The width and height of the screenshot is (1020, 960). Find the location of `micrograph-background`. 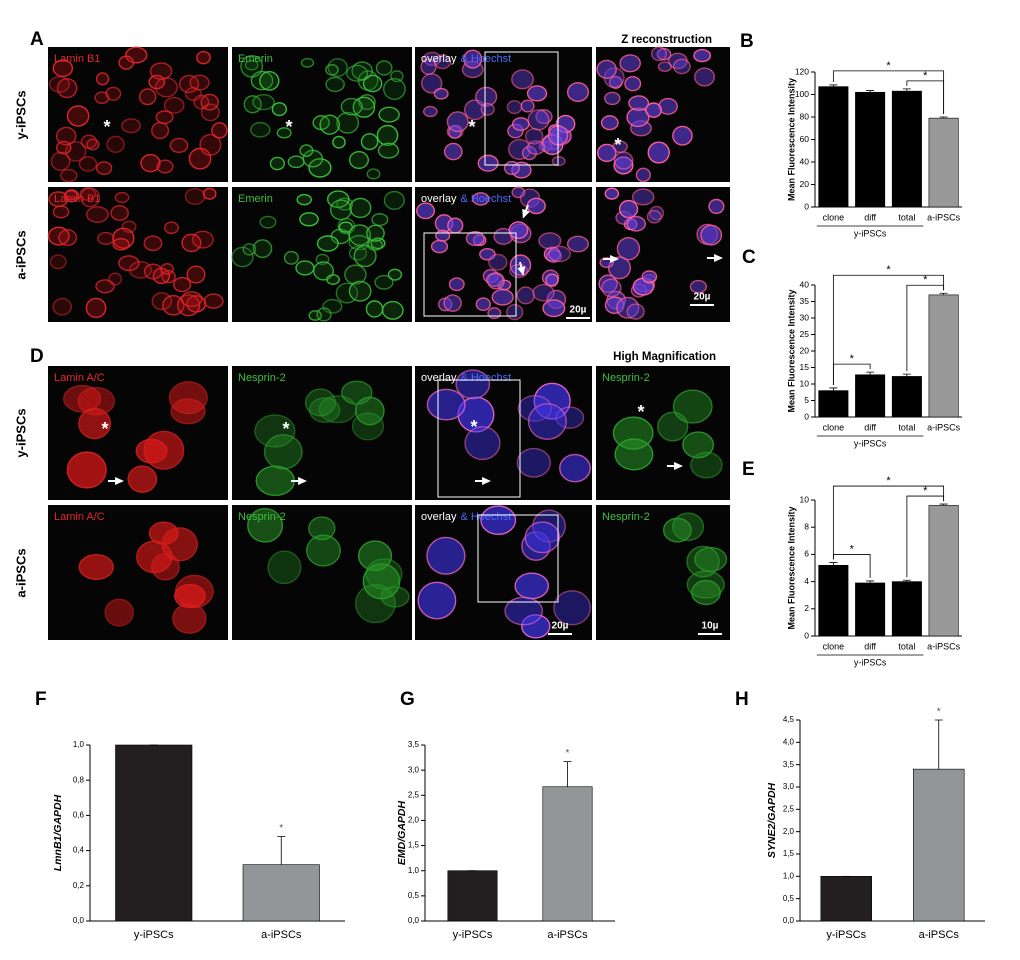

micrograph-background is located at coordinates (138, 114).